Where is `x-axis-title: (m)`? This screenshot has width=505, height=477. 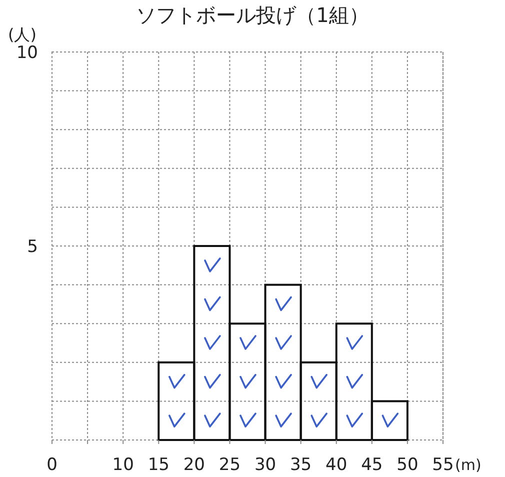 x-axis-title: (m) is located at coordinates (468, 465).